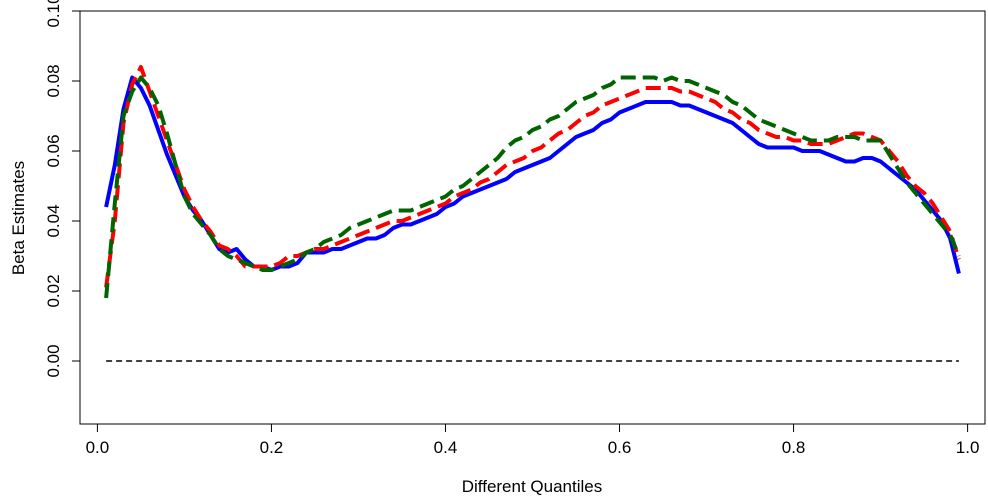 This screenshot has height=501, width=988. Describe the element at coordinates (18, 218) in the screenshot. I see `y-axis-title: Beta Estimates` at that location.